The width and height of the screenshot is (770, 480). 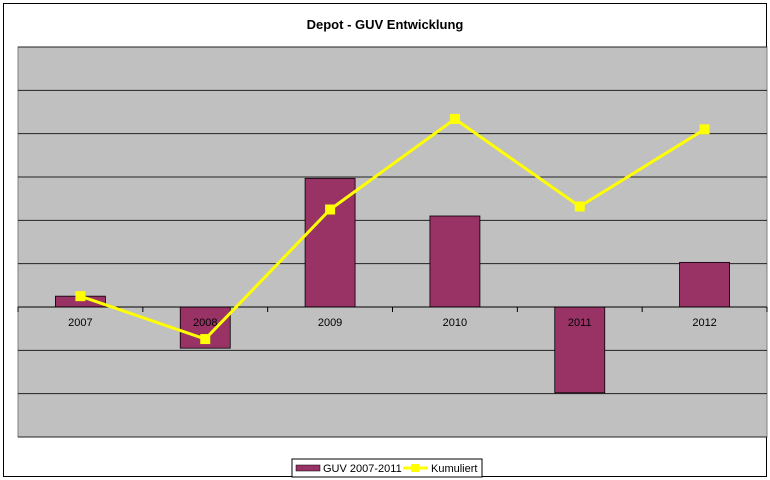 I want to click on bar-2010, so click(x=455, y=261).